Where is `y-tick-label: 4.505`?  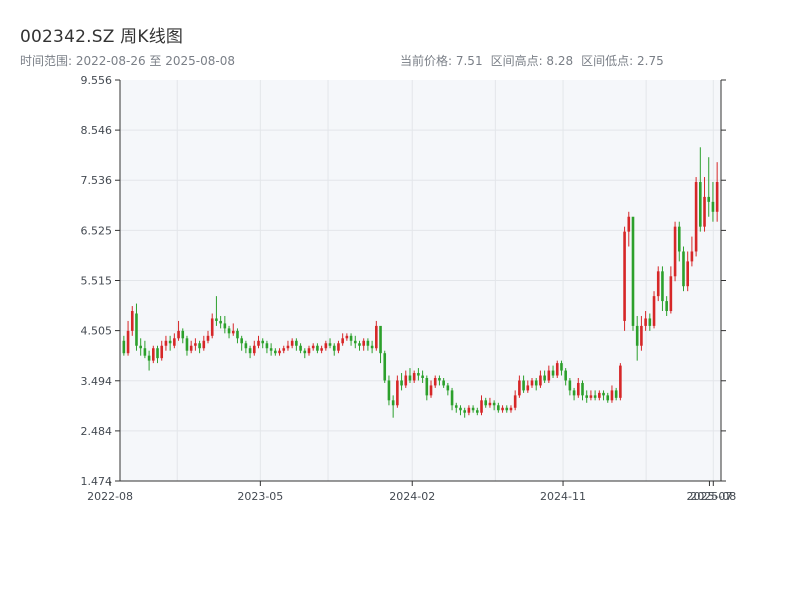 y-tick-label: 4.505 is located at coordinates (97, 331).